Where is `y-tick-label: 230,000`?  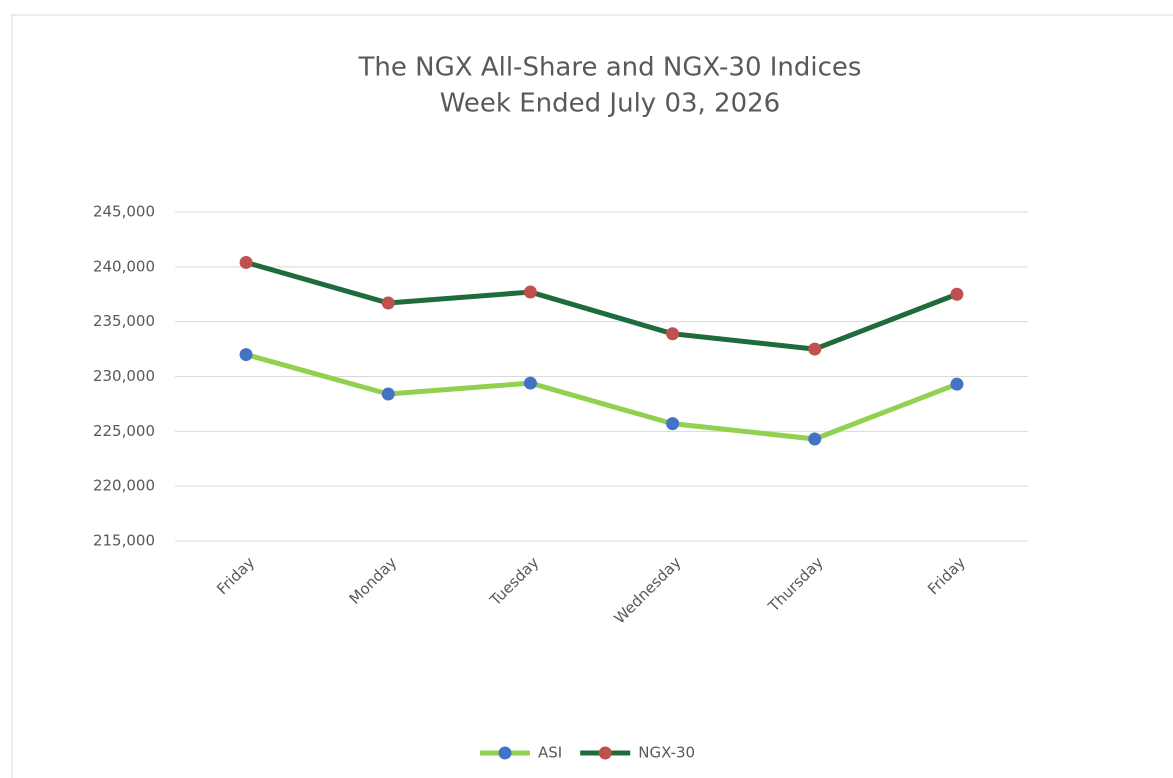 y-tick-label: 230,000 is located at coordinates (124, 376).